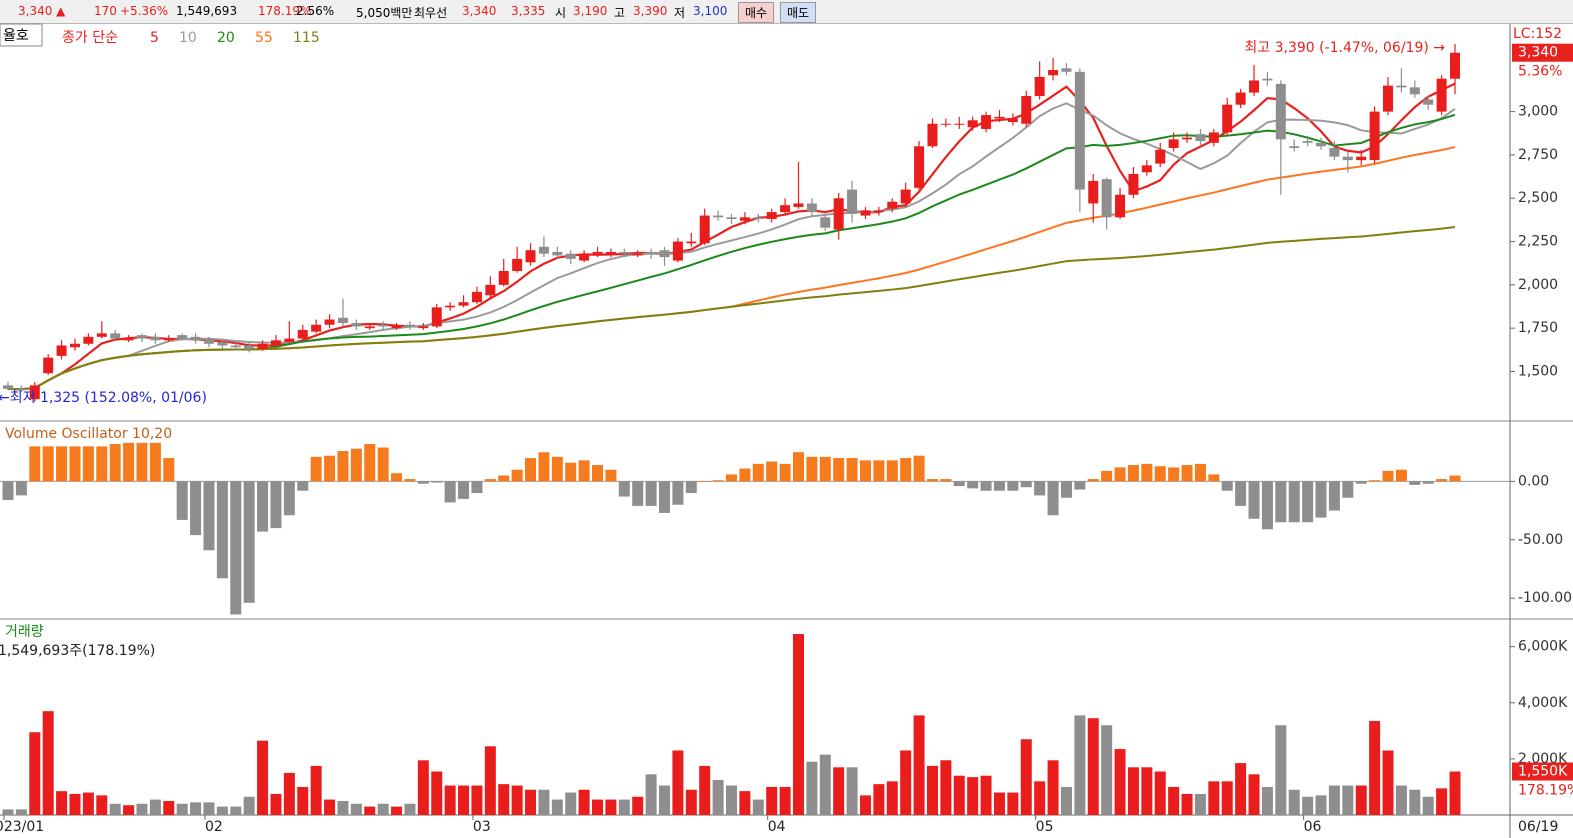 This screenshot has width=1573, height=838. I want to click on best-bid: 3,335, so click(528, 11).